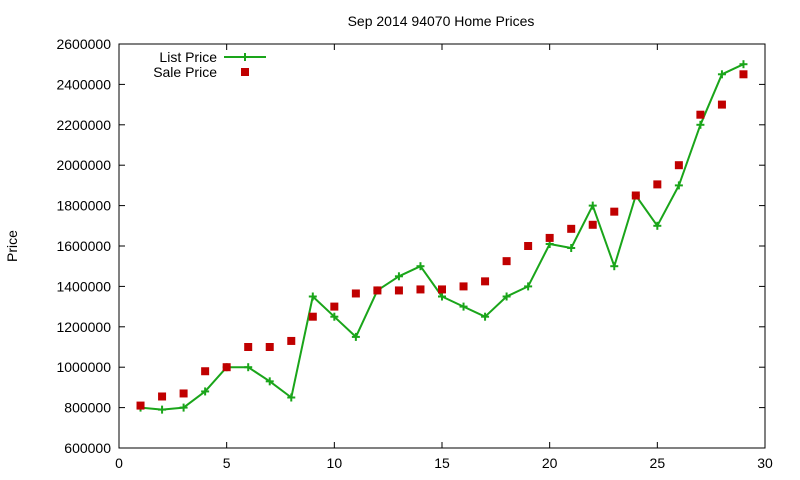  What do you see at coordinates (765, 463) in the screenshot?
I see `x-tick-label: 30` at bounding box center [765, 463].